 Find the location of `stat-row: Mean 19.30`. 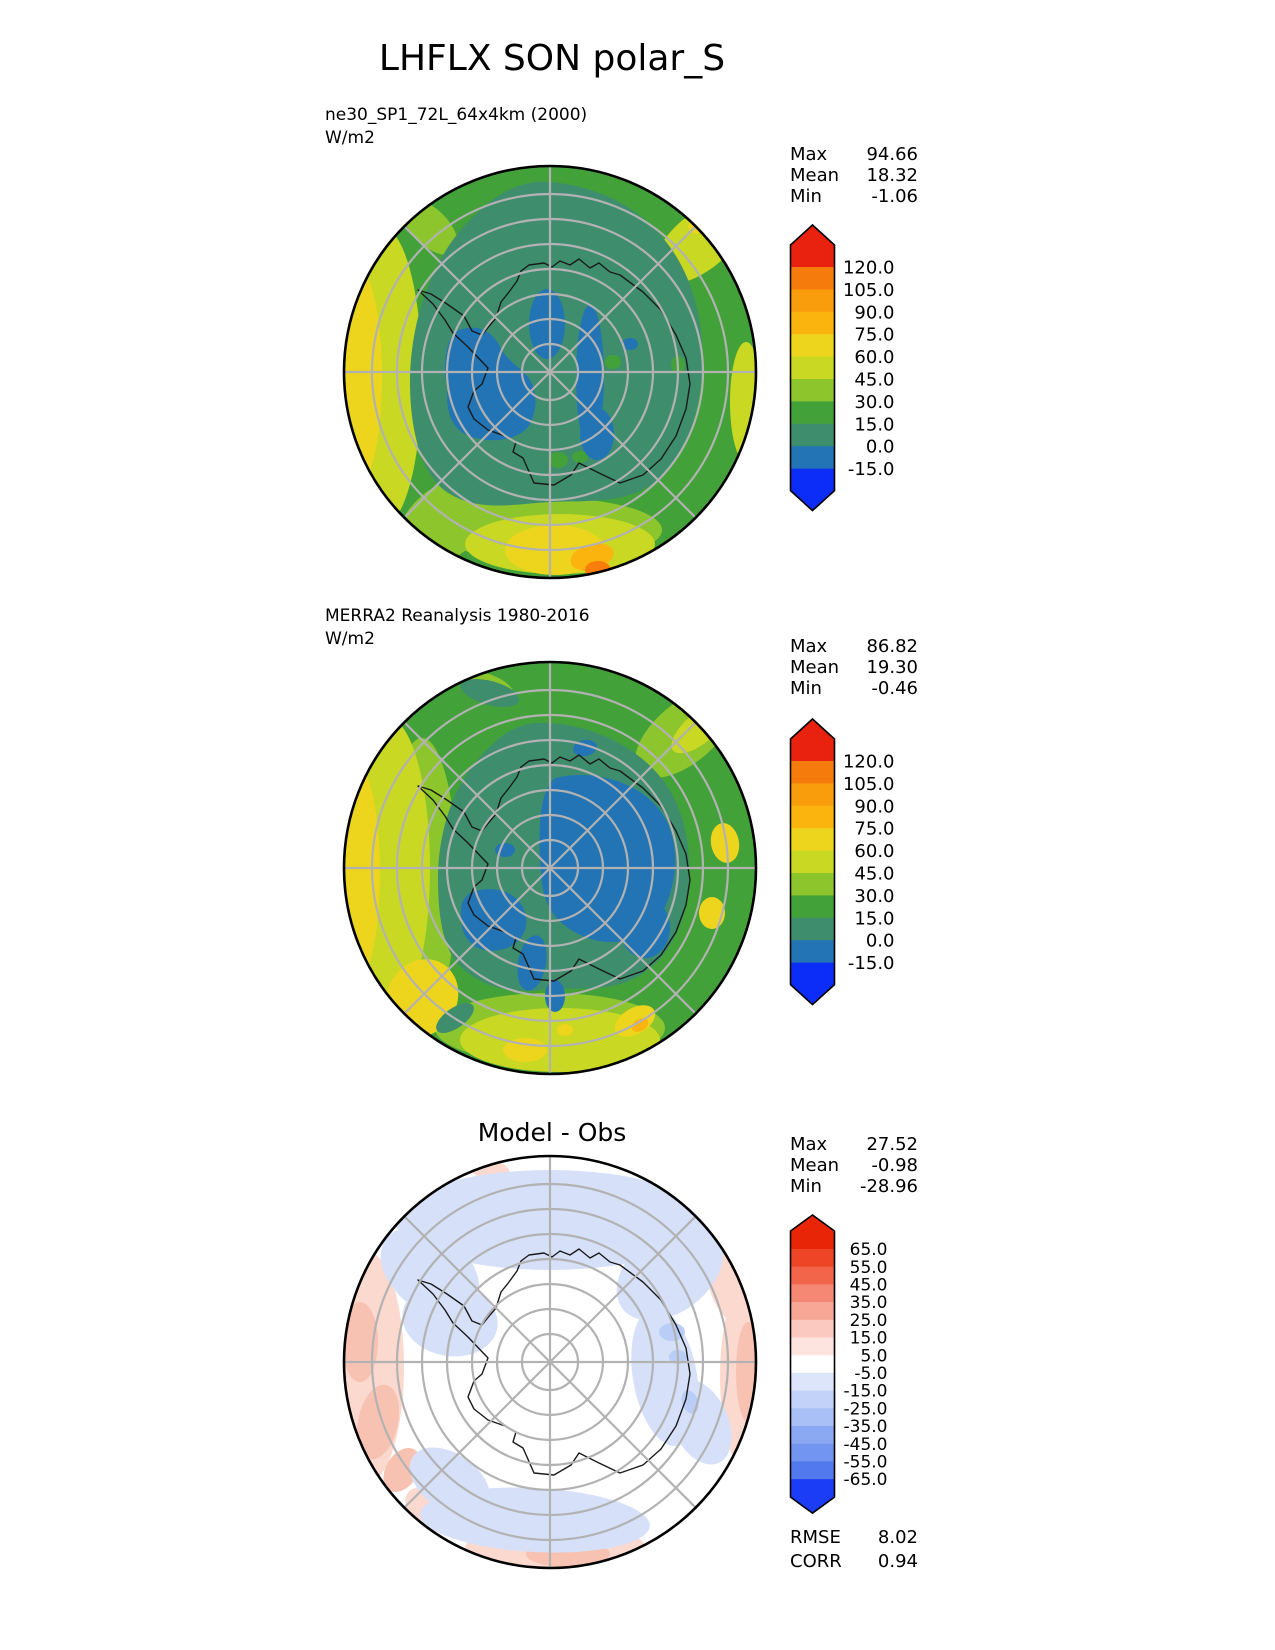

stat-row: Mean 19.30 is located at coordinates (854, 667).